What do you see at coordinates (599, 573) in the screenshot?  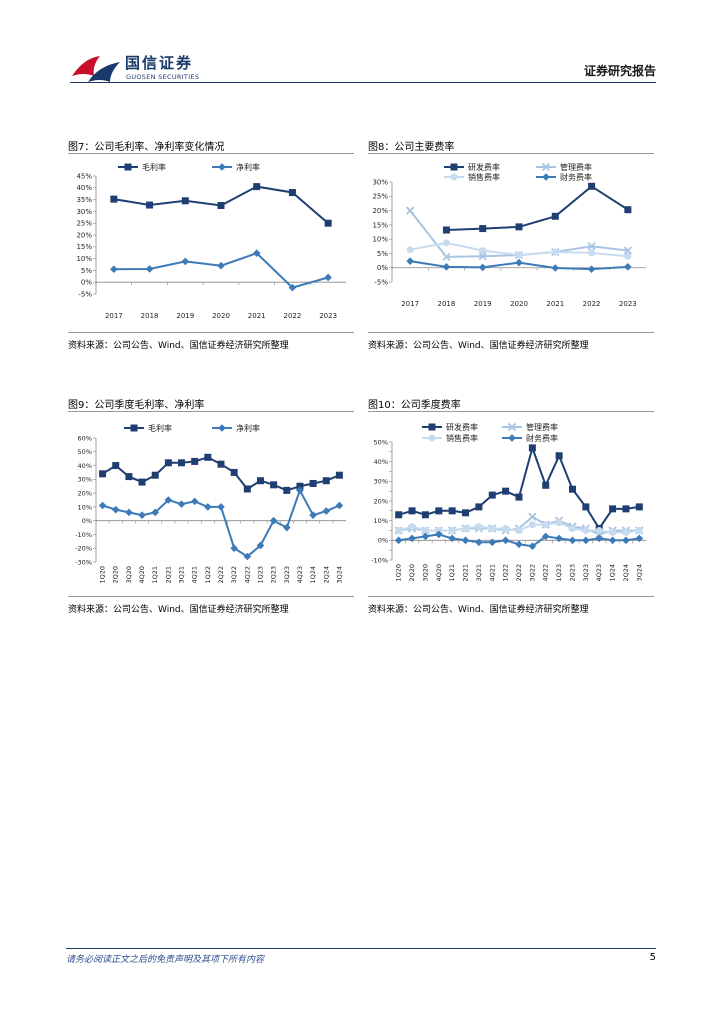 I see `x-tick-label: 4Q23` at bounding box center [599, 573].